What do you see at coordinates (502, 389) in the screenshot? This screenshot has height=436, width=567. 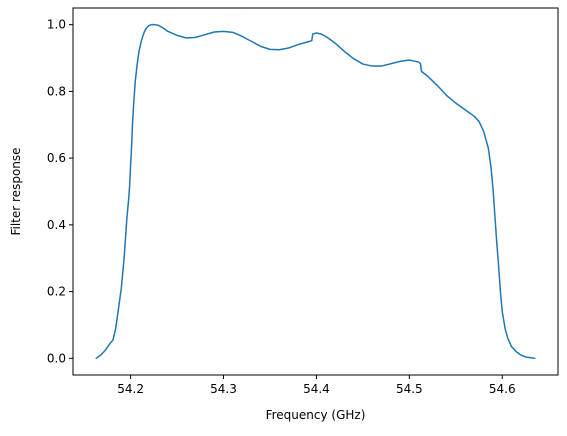 I see `x-tick-label: 54.6` at bounding box center [502, 389].